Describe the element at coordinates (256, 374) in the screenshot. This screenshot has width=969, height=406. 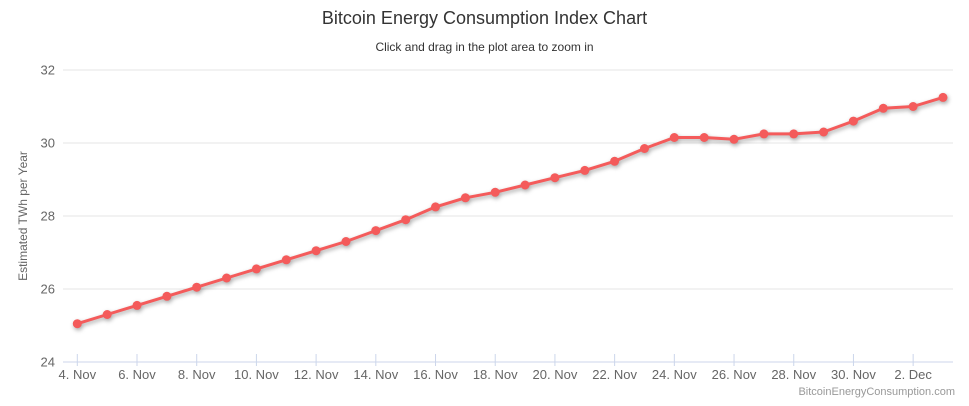
I see `x-axis-tick-label: 10. Nov` at that location.